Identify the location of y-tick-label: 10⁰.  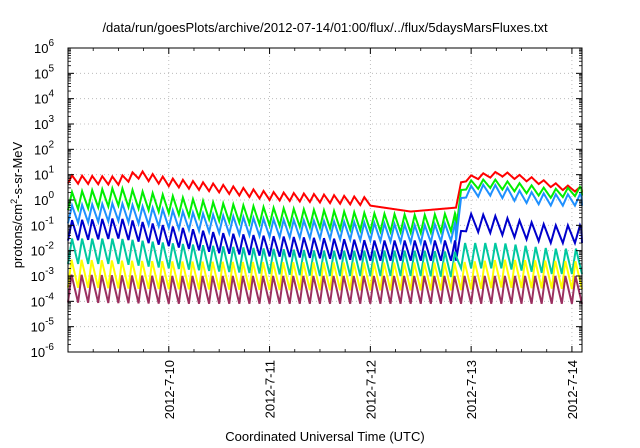
(44, 199).